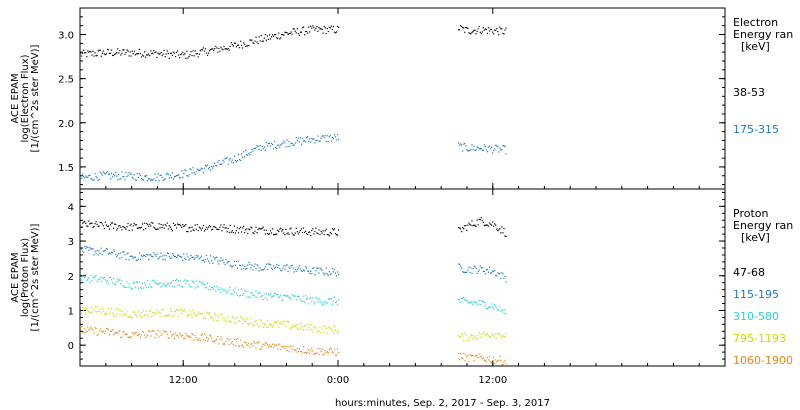  Describe the element at coordinates (755, 22) in the screenshot. I see `electron-legend-title: Electron` at that location.